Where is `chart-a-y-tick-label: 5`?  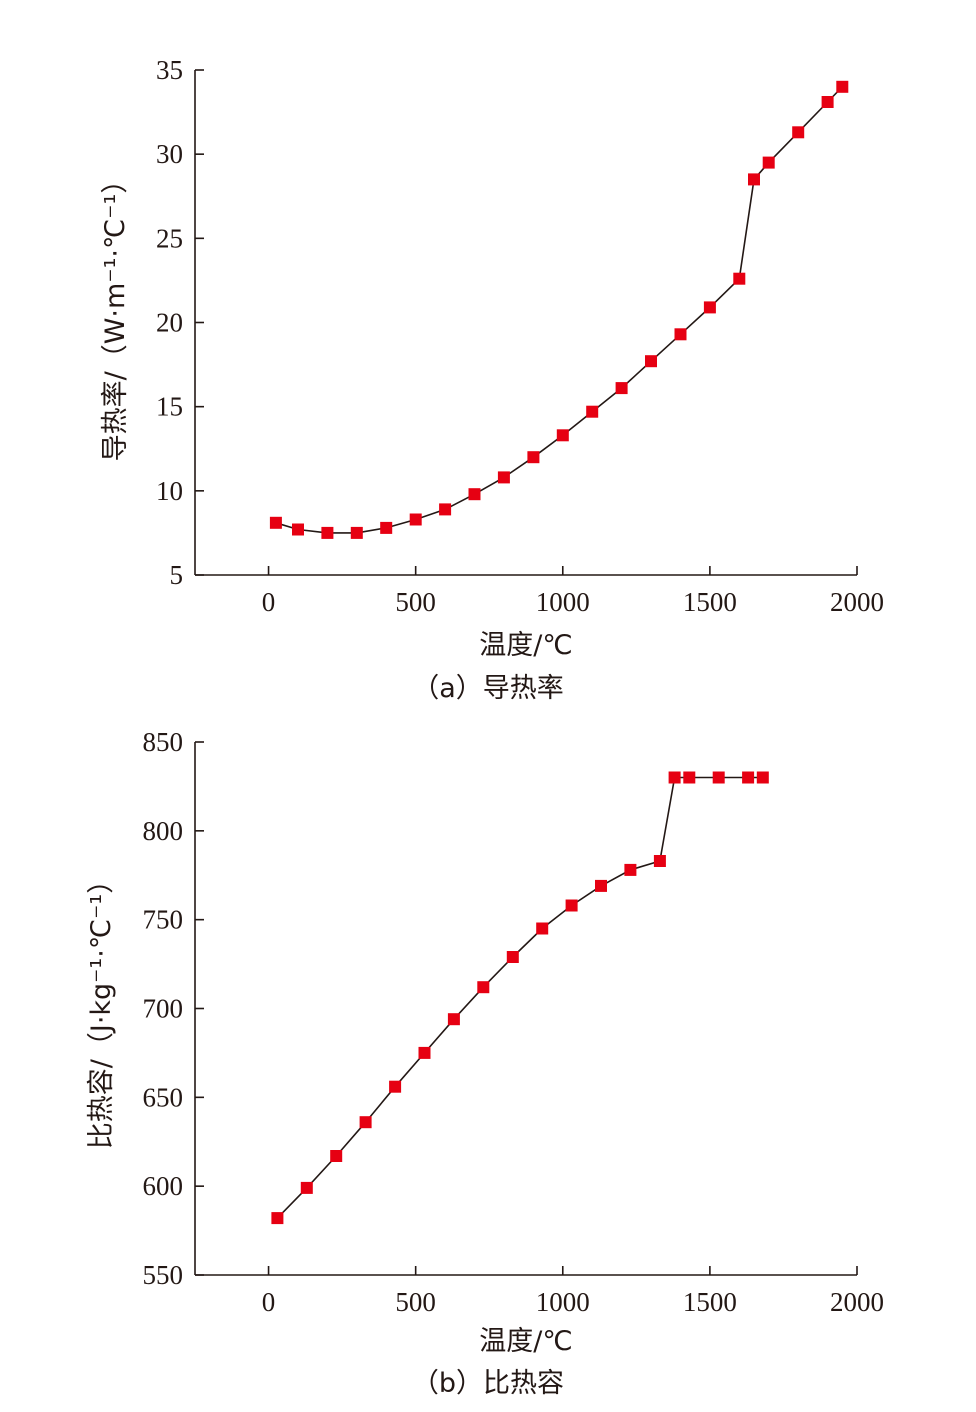 chart-a-y-tick-label: 5 is located at coordinates (177, 575).